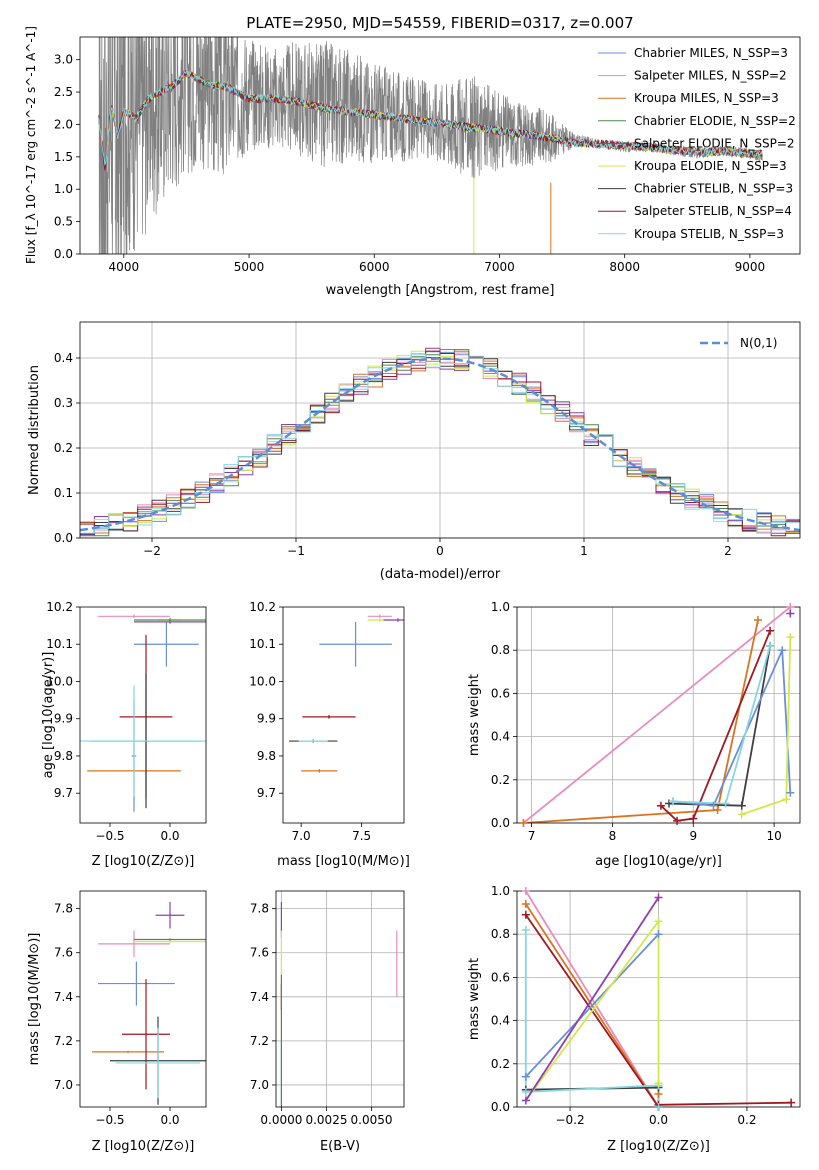  Describe the element at coordinates (758, 343) in the screenshot. I see `legend-entry: N(0,1)` at that location.